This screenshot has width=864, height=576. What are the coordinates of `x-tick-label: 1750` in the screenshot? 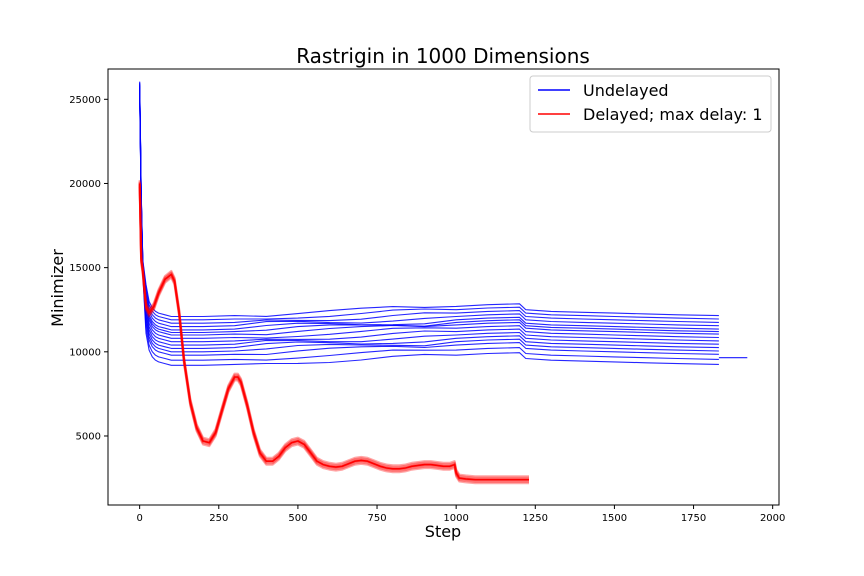 It's located at (693, 518).